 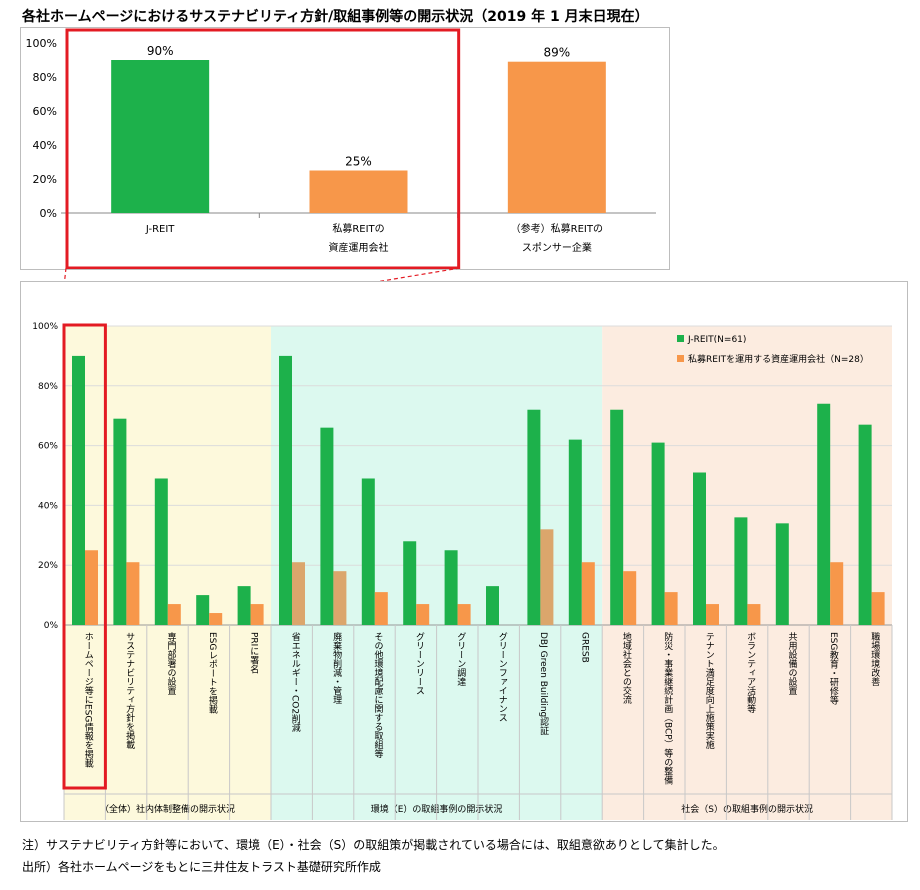 I want to click on category-label: 省エネルギー・CO2削減, so click(x=295, y=682).